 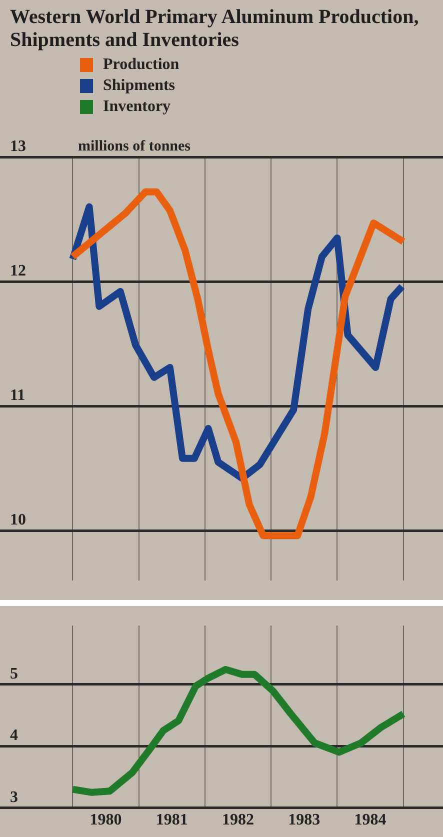 I want to click on y-tick-label: 11, so click(x=18, y=395).